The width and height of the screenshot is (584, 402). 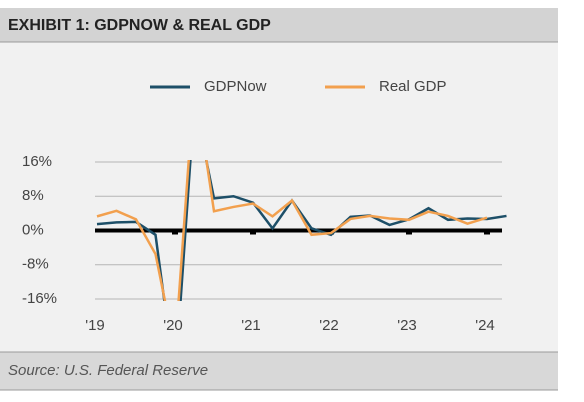 I want to click on source-note: Source: U.S. Federal Reserve, so click(x=108, y=370).